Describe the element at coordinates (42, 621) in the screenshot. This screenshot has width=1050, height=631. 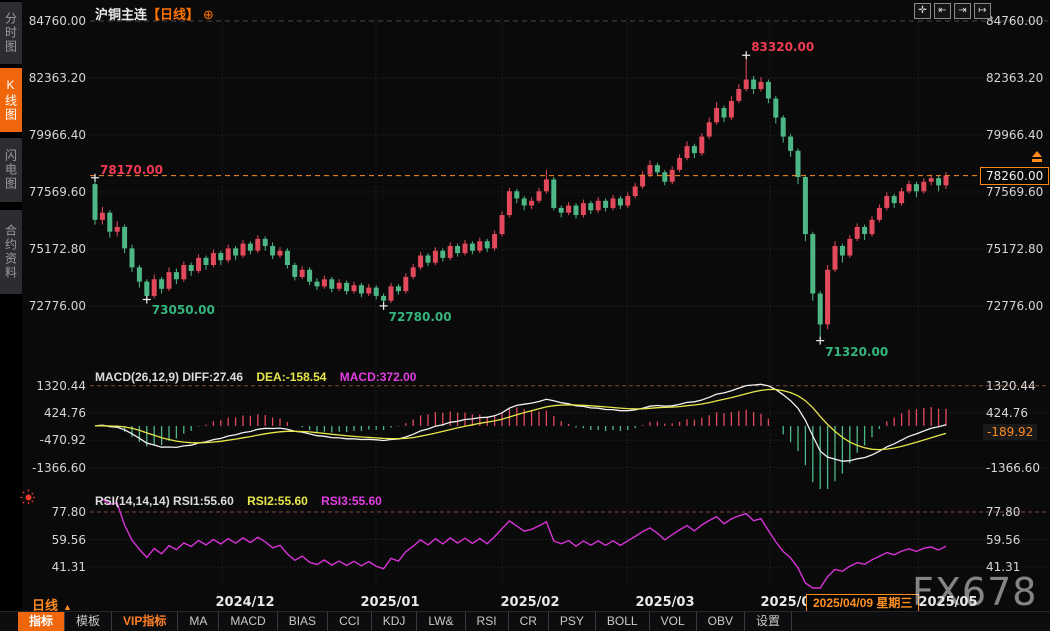
I see `toolbar-item-指标: 指标` at that location.